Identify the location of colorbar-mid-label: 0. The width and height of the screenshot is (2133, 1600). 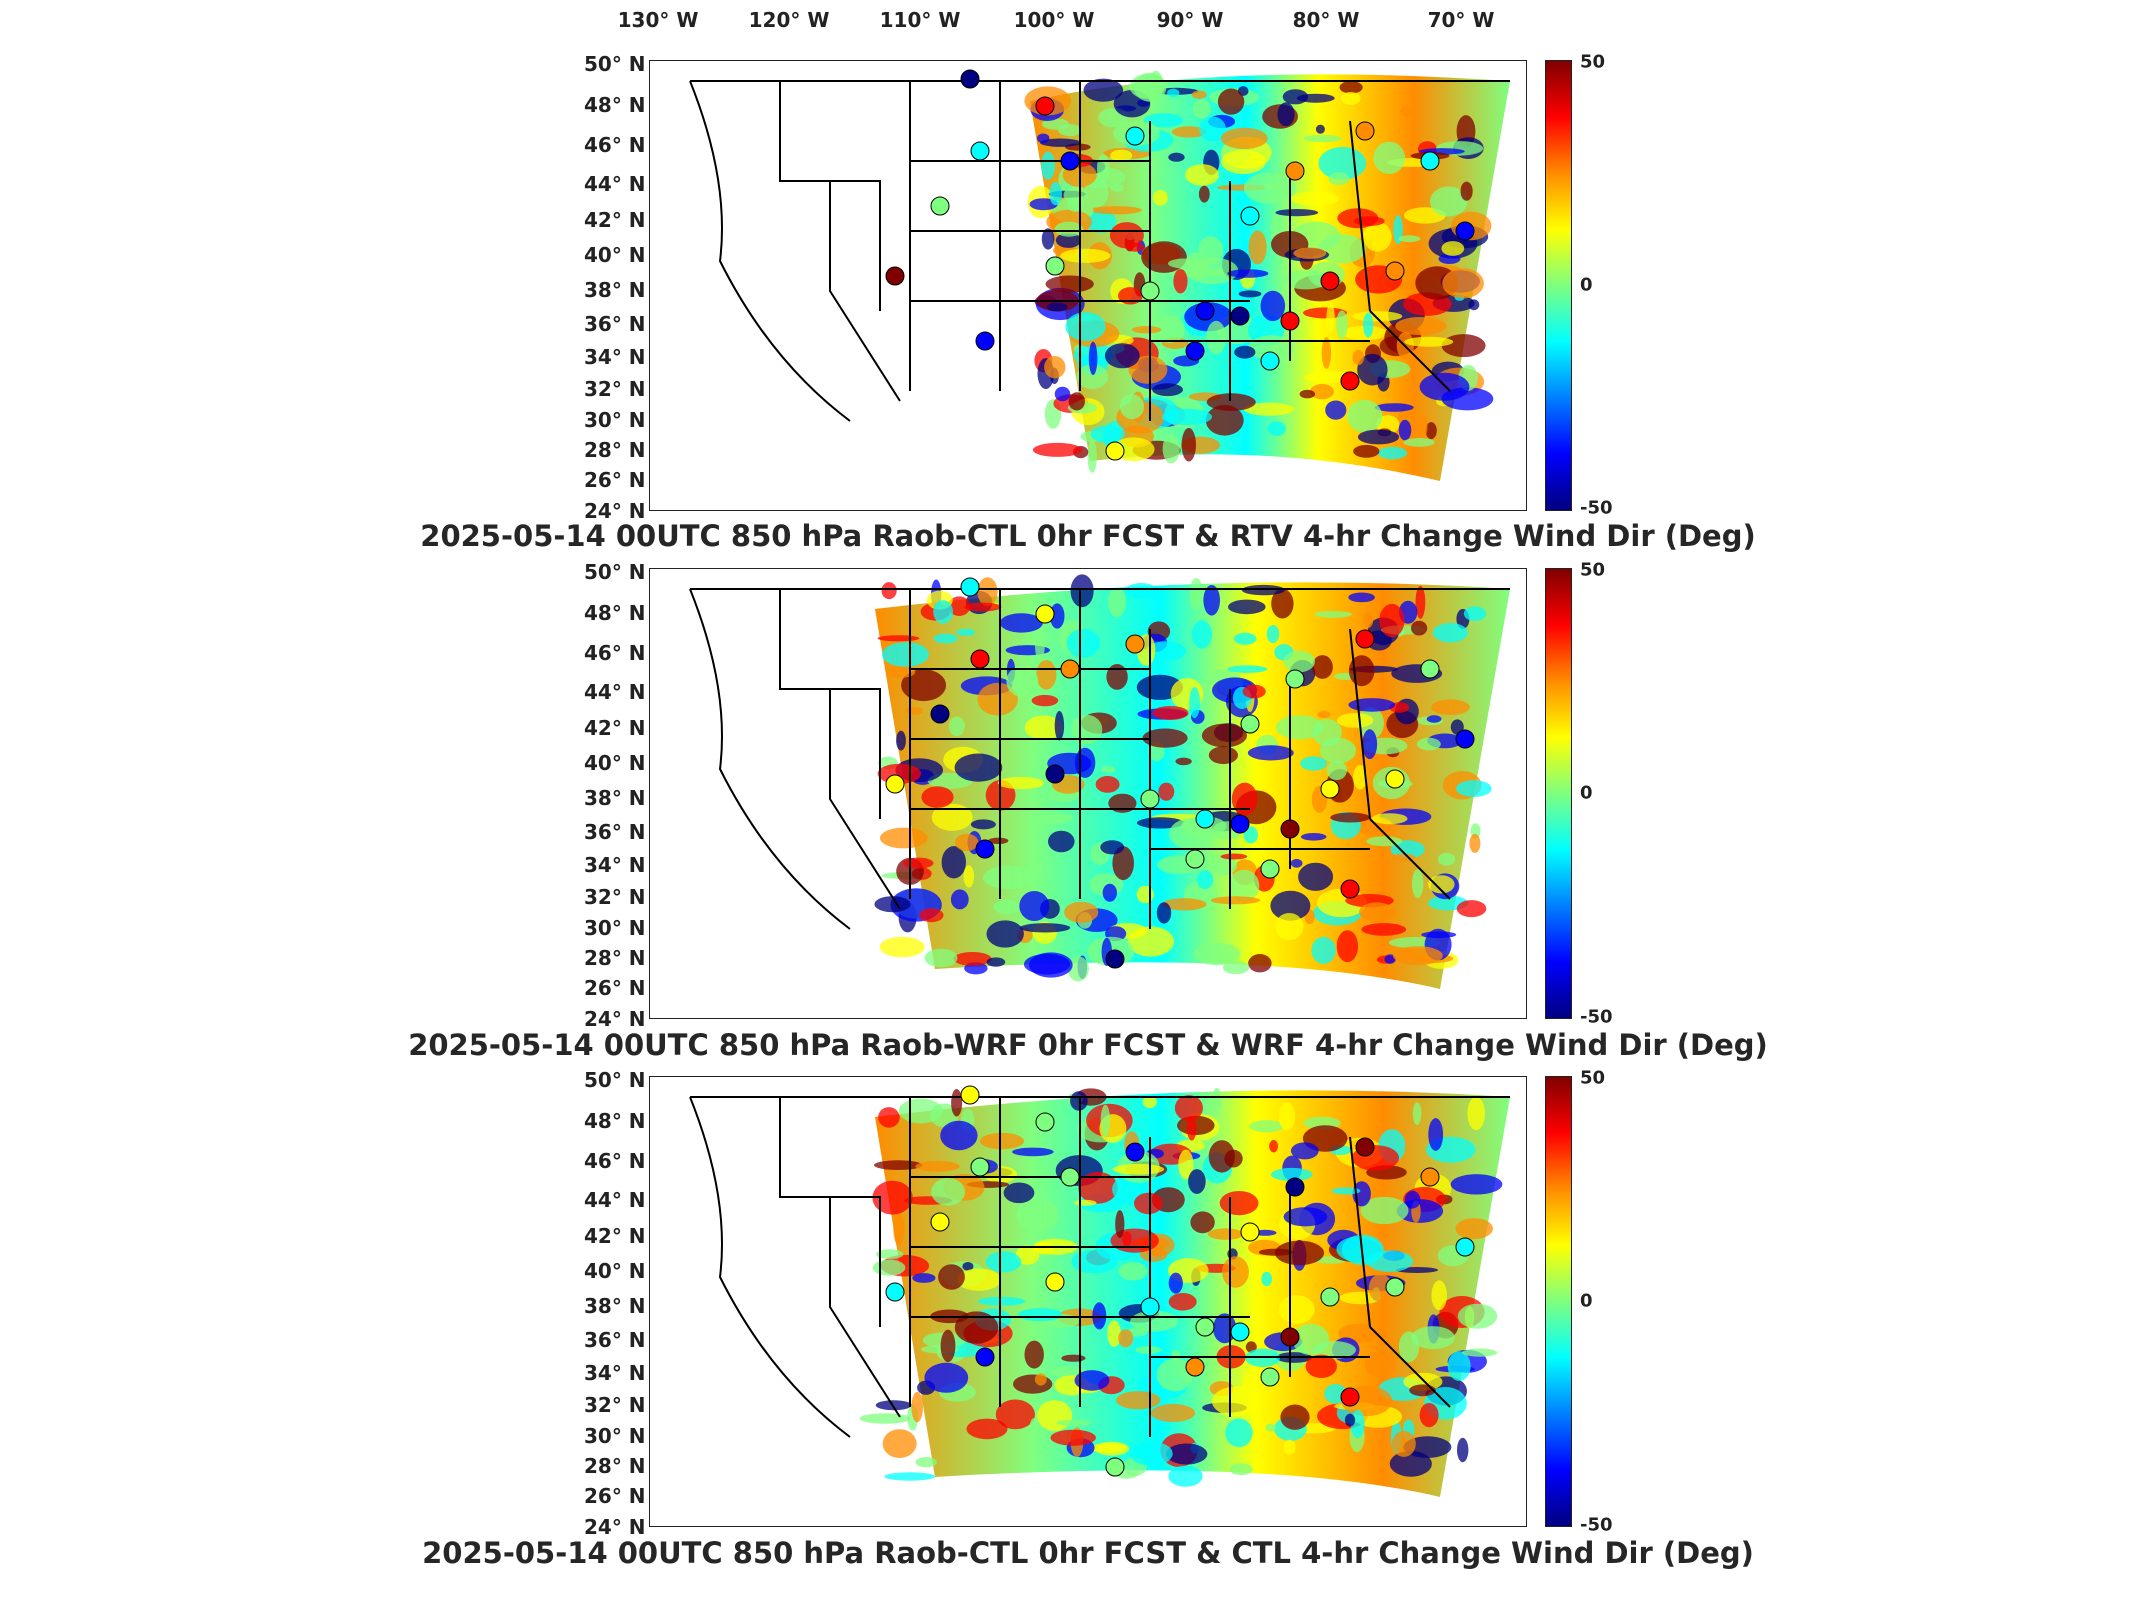
(1586, 1301).